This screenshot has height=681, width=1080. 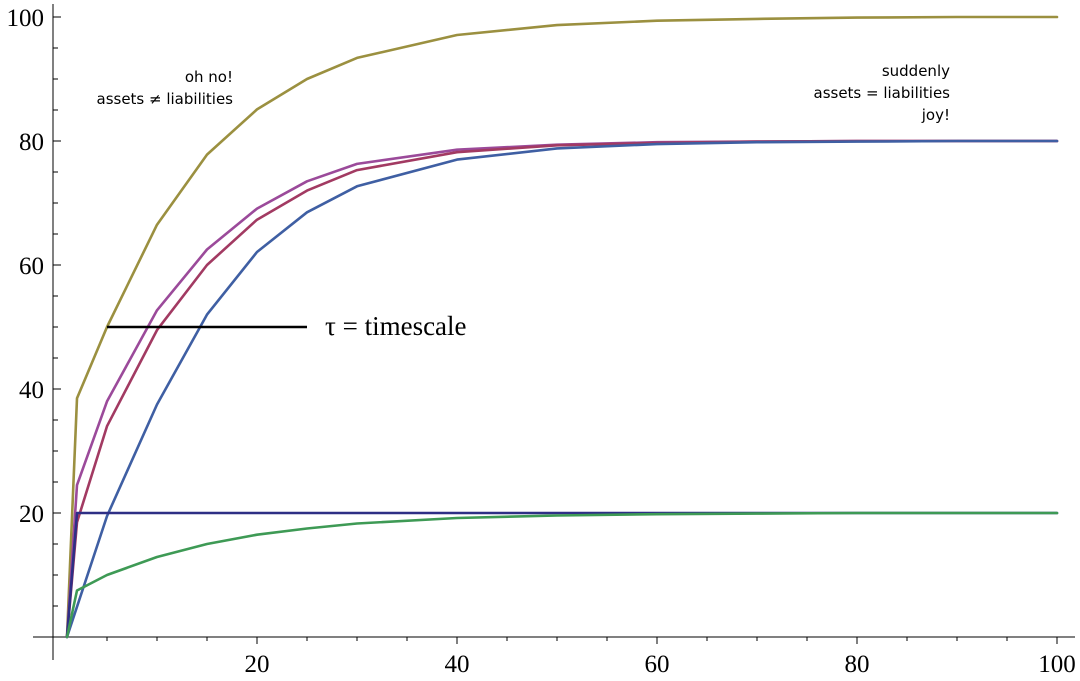 What do you see at coordinates (31, 390) in the screenshot?
I see `y-tick-label: 40` at bounding box center [31, 390].